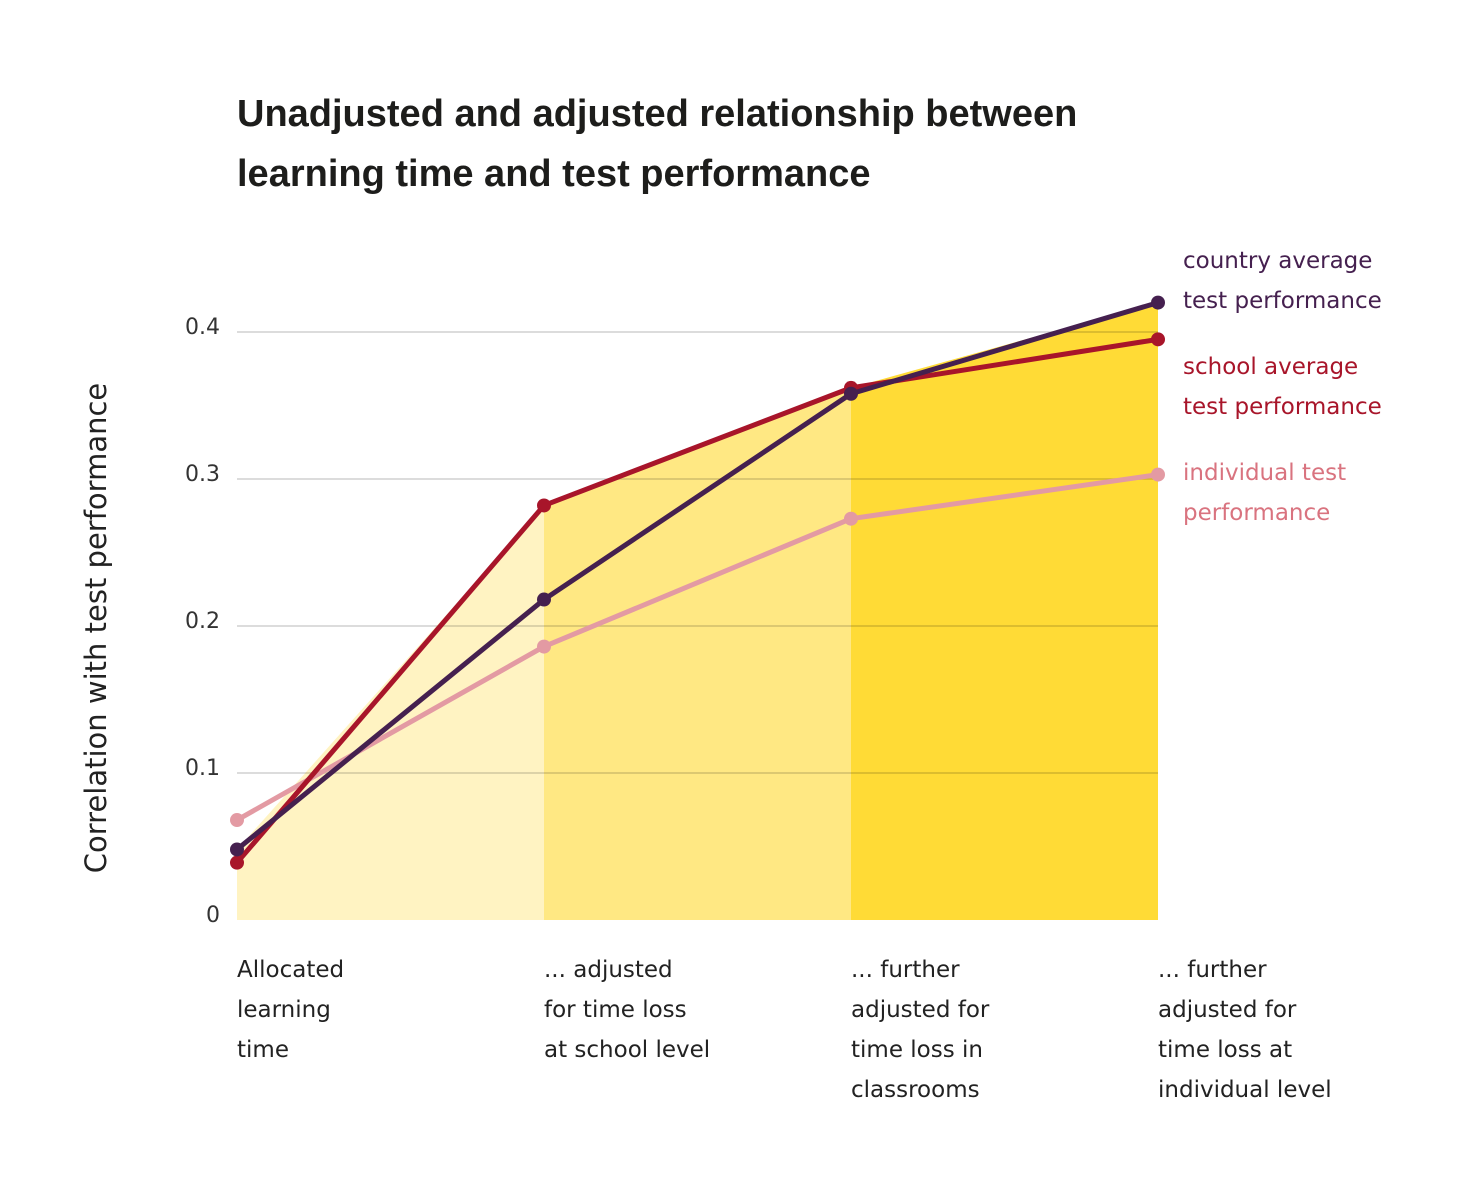  Describe the element at coordinates (284, 1010) in the screenshot. I see `x-category-label: learning` at that location.